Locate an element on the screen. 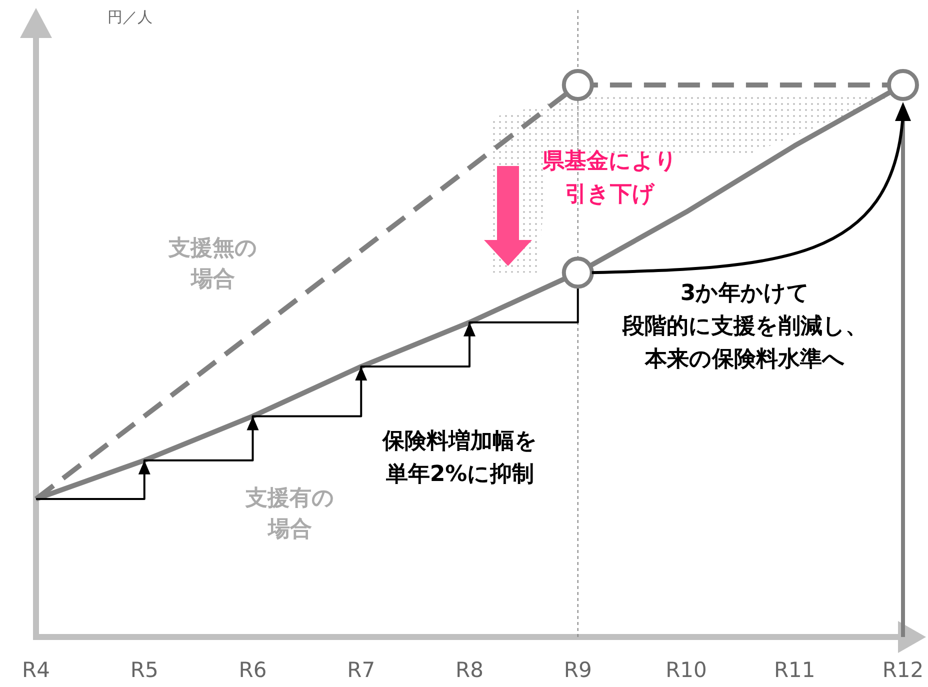 Image resolution: width=928 pixels, height=687 pixels. series-label: 支援無の場合 is located at coordinates (213, 264).